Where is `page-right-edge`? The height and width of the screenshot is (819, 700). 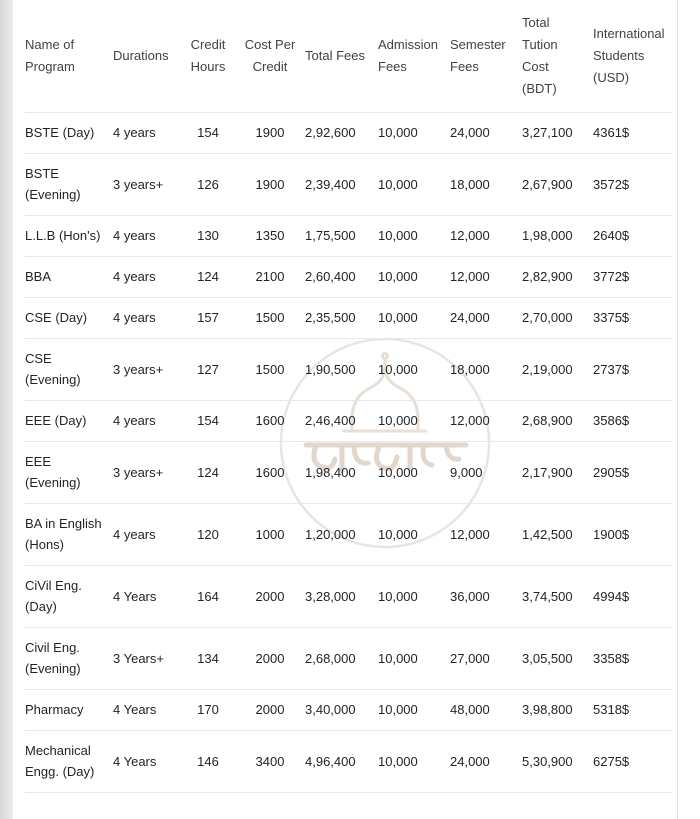 page-right-edge is located at coordinates (677, 409).